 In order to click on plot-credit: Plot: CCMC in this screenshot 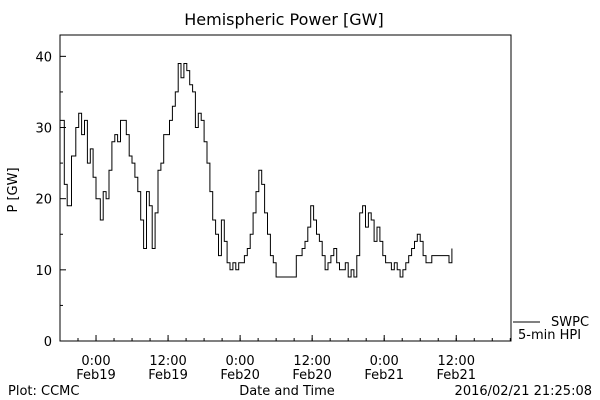, I will do `click(43, 391)`.